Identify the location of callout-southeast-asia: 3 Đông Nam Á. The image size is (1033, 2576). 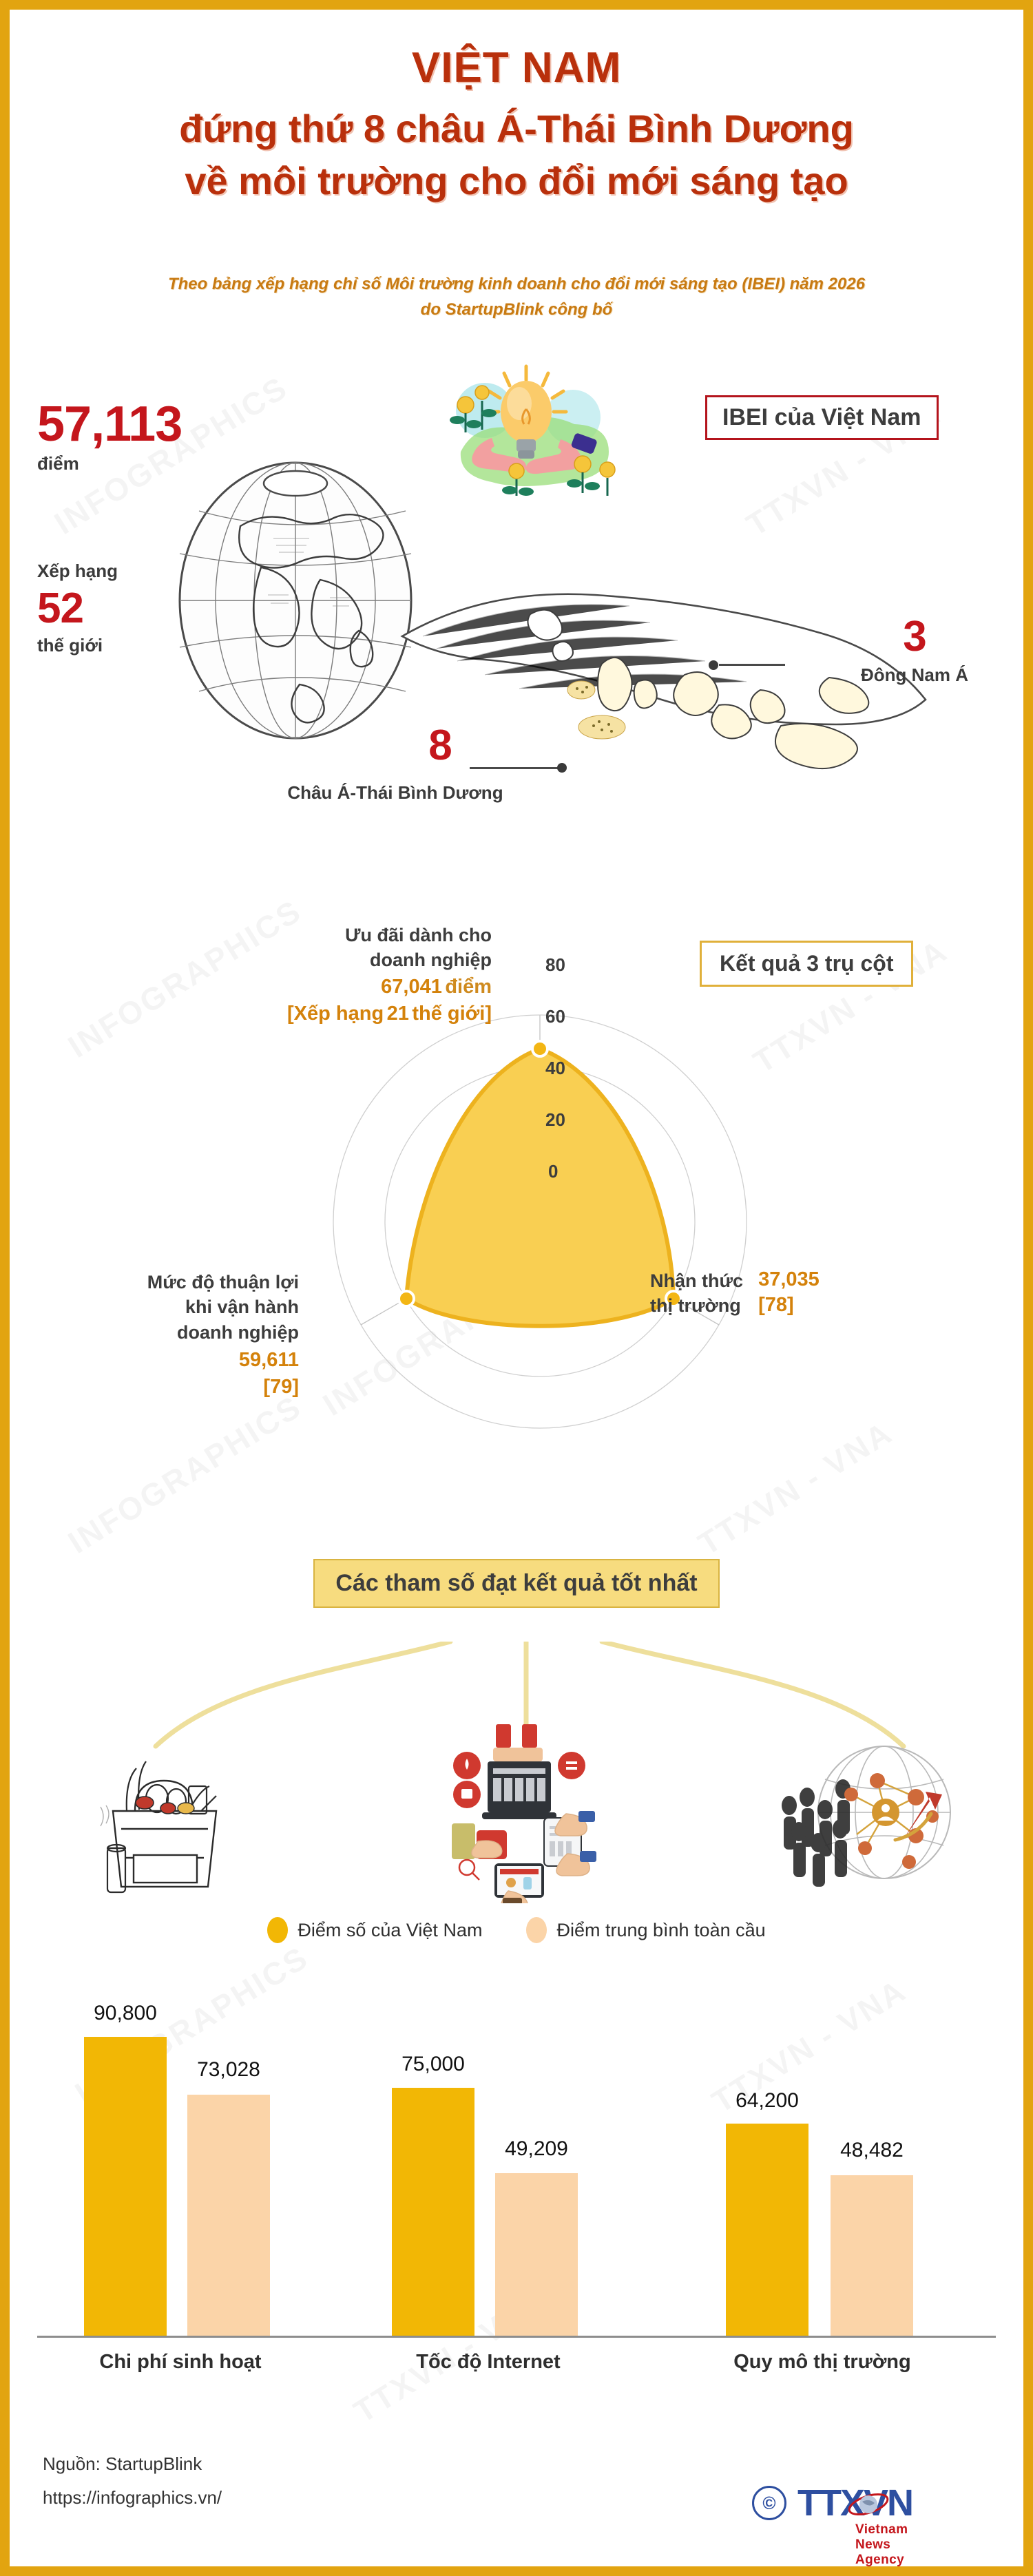
(914, 649).